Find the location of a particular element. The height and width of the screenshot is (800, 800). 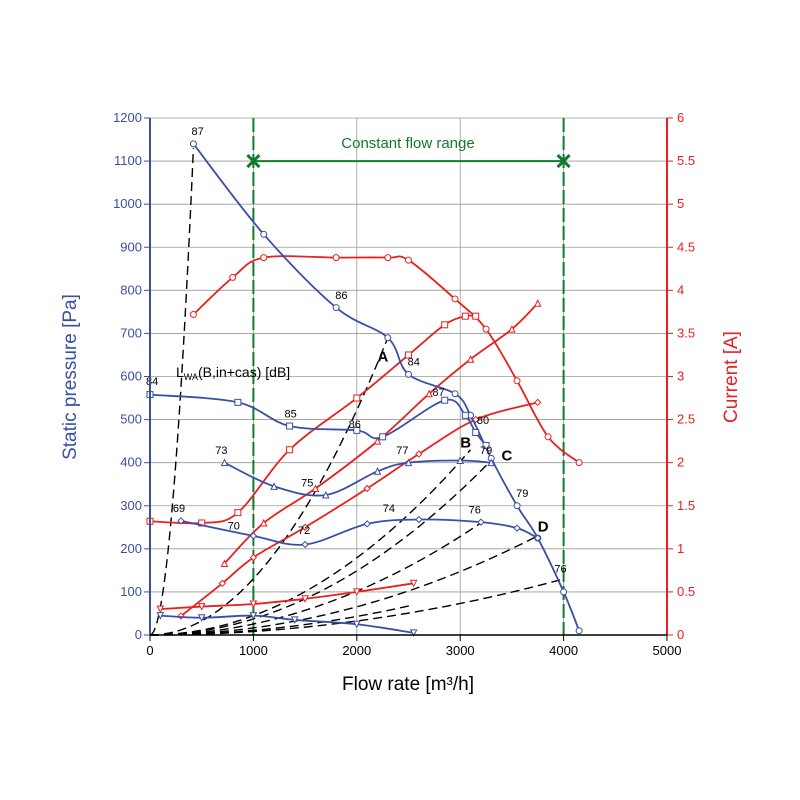

y2-tick-label: 5.5 is located at coordinates (686, 160).